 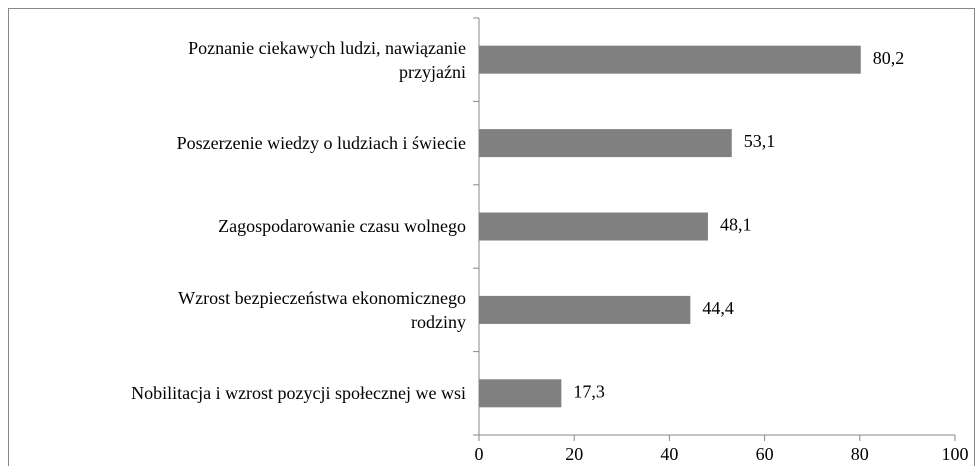 I want to click on value-label: 48,1, so click(x=736, y=225).